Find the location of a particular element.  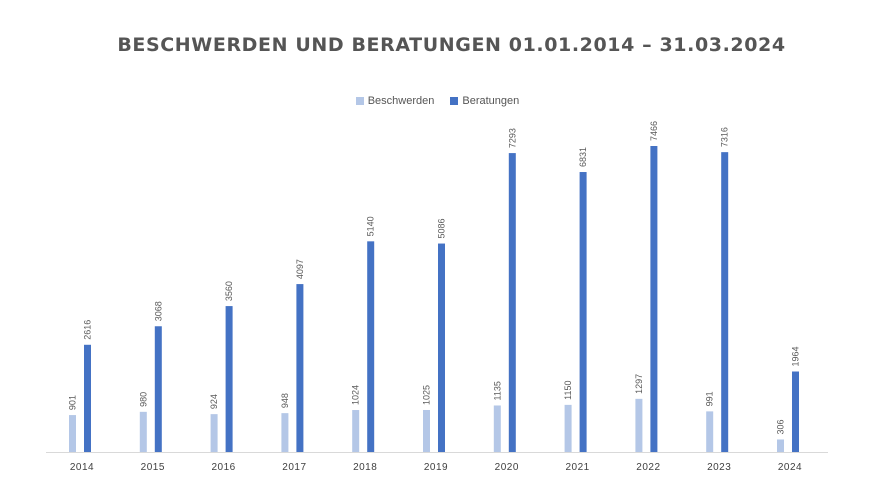

x-tick-label-2024: 2024 is located at coordinates (790, 467).